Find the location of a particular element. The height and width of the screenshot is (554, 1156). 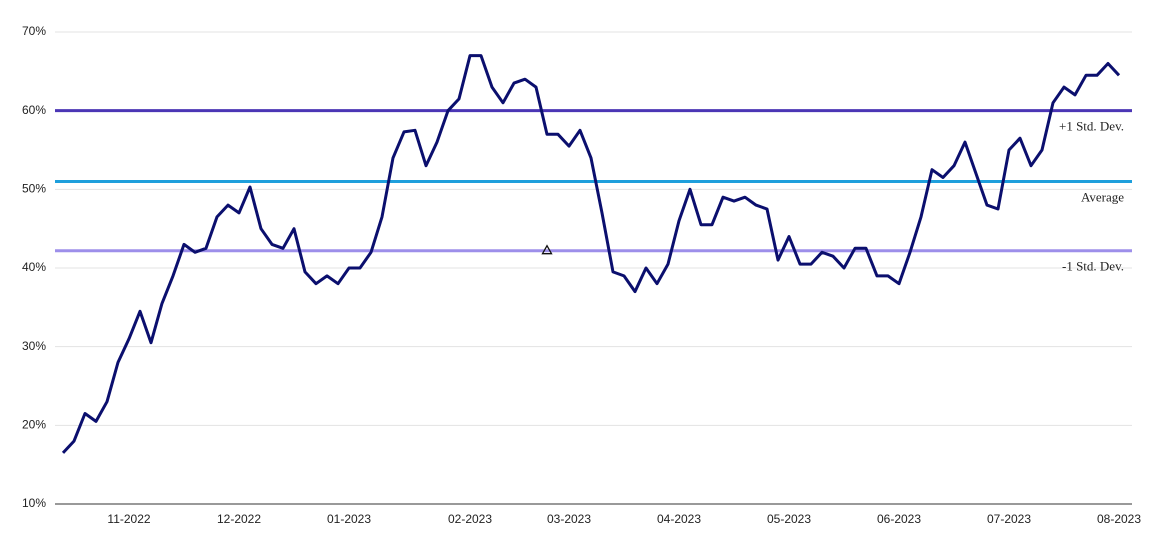

x-tick-label: 04-2023 is located at coordinates (679, 519).